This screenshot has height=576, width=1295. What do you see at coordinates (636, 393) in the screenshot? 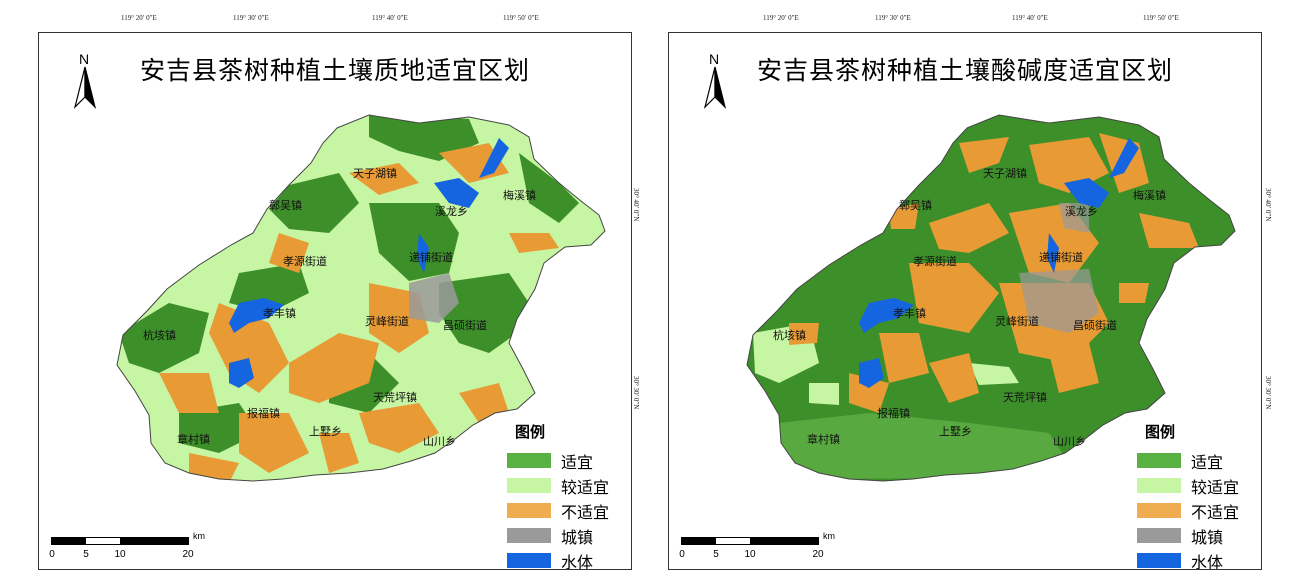
I see `coord-side-2: 30° 30′ 0″N` at bounding box center [636, 393].